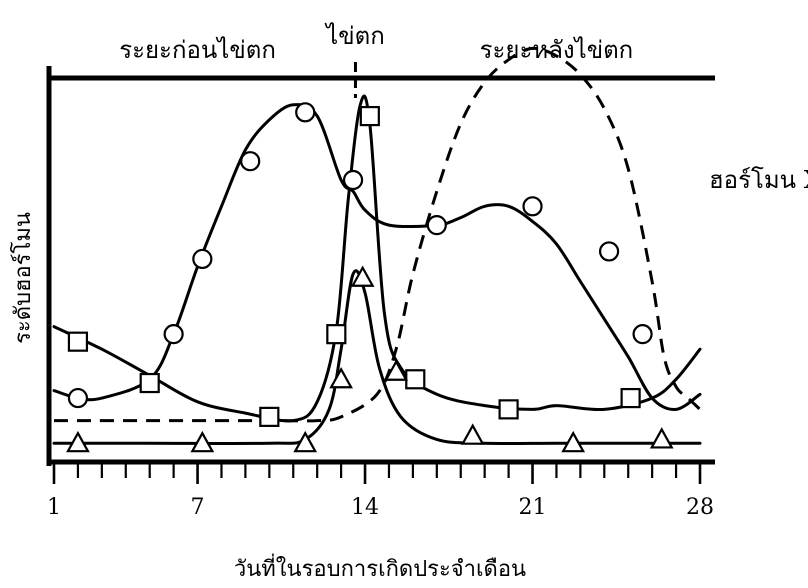 The height and width of the screenshot is (588, 808). I want to click on x-axis-label: วันที่ในรอบการเกิดประจำเดือน, so click(380, 567).